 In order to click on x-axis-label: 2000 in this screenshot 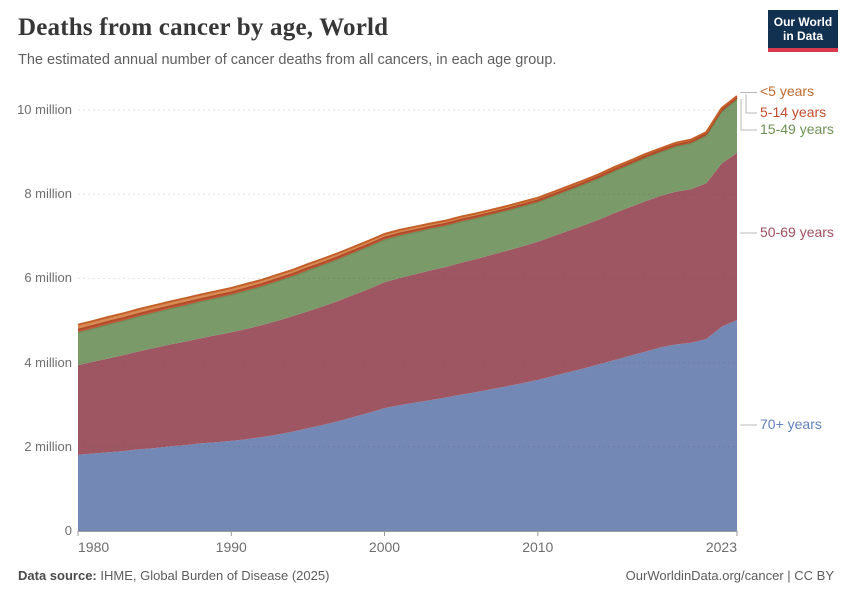, I will do `click(384, 547)`.